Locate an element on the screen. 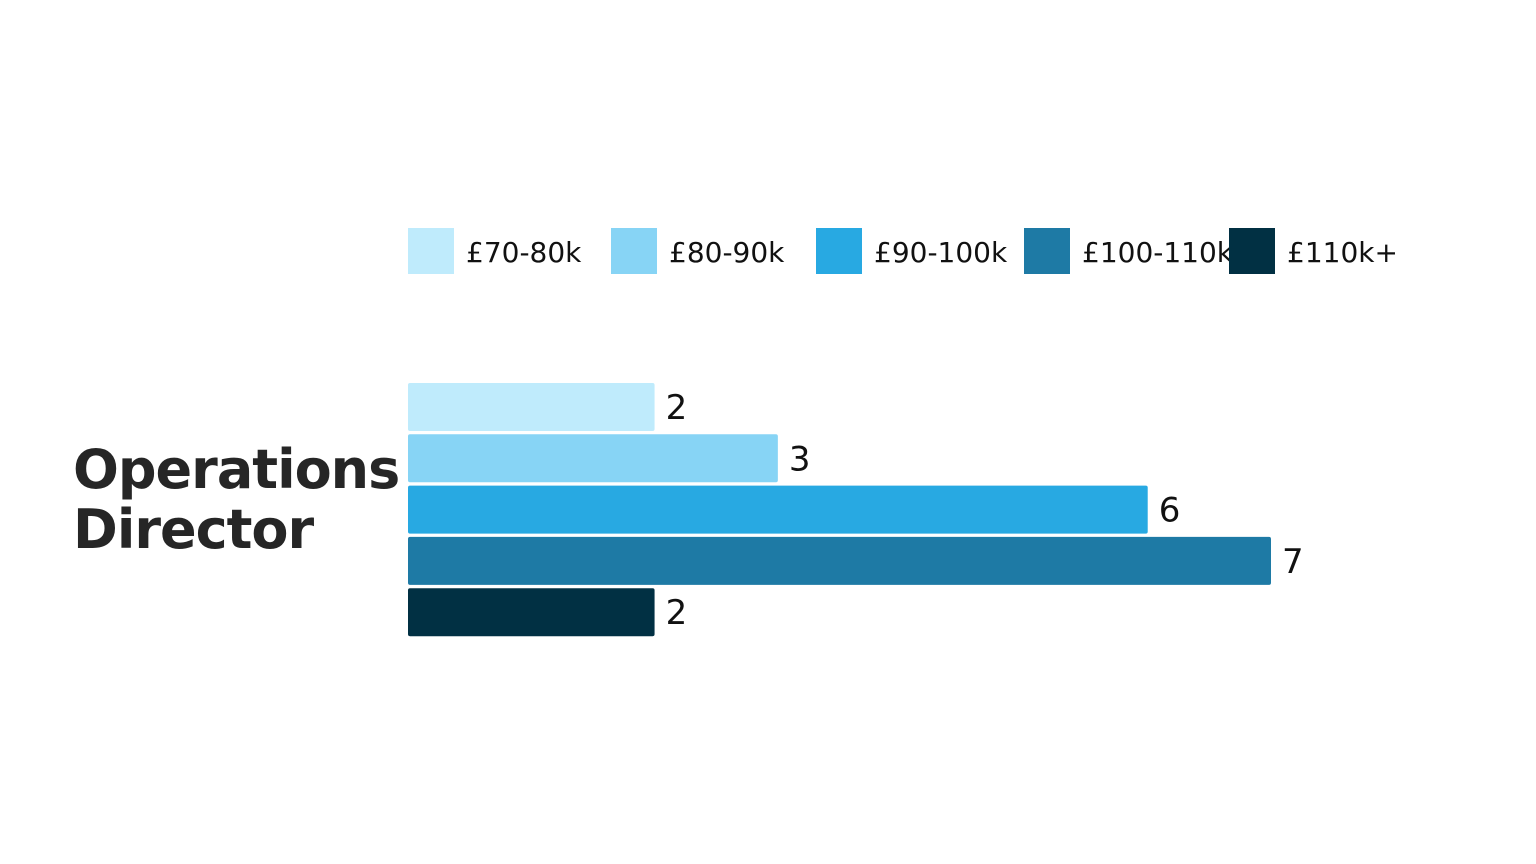 The image size is (1536, 864). legend-label: £100-110k is located at coordinates (1158, 252).